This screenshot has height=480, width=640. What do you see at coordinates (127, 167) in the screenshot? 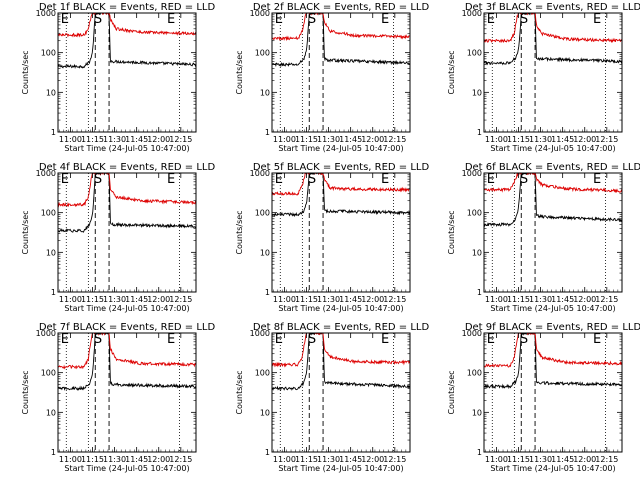
I see `panel-title: Det 4f BLACK = Events, RED = LLD` at bounding box center [127, 167].